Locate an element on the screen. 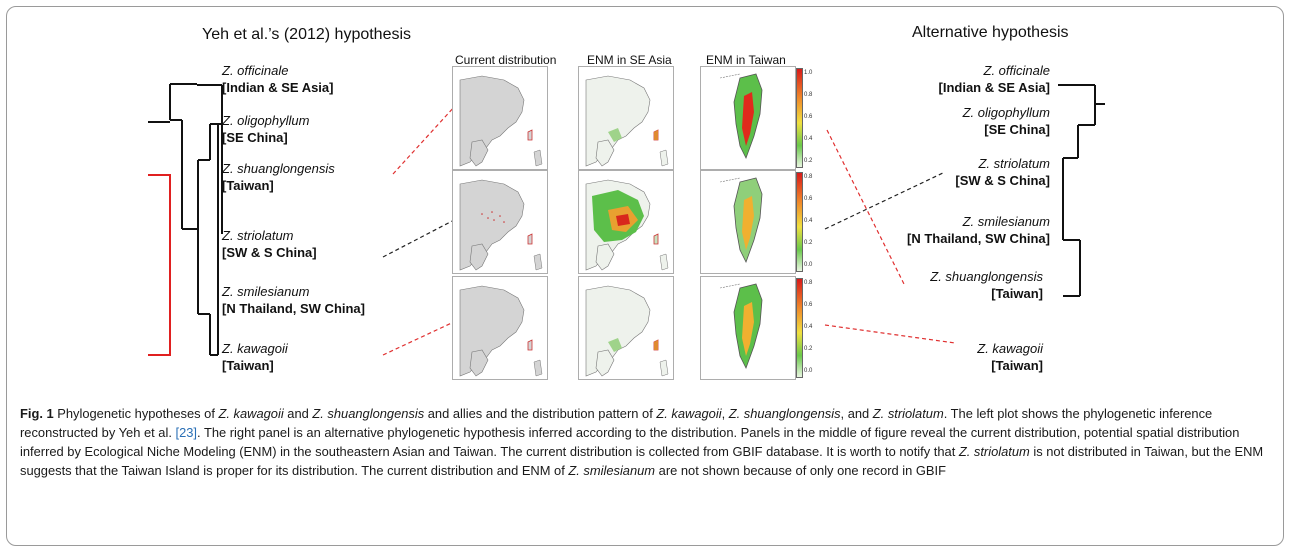  caption-text: and is located at coordinates (298, 413).